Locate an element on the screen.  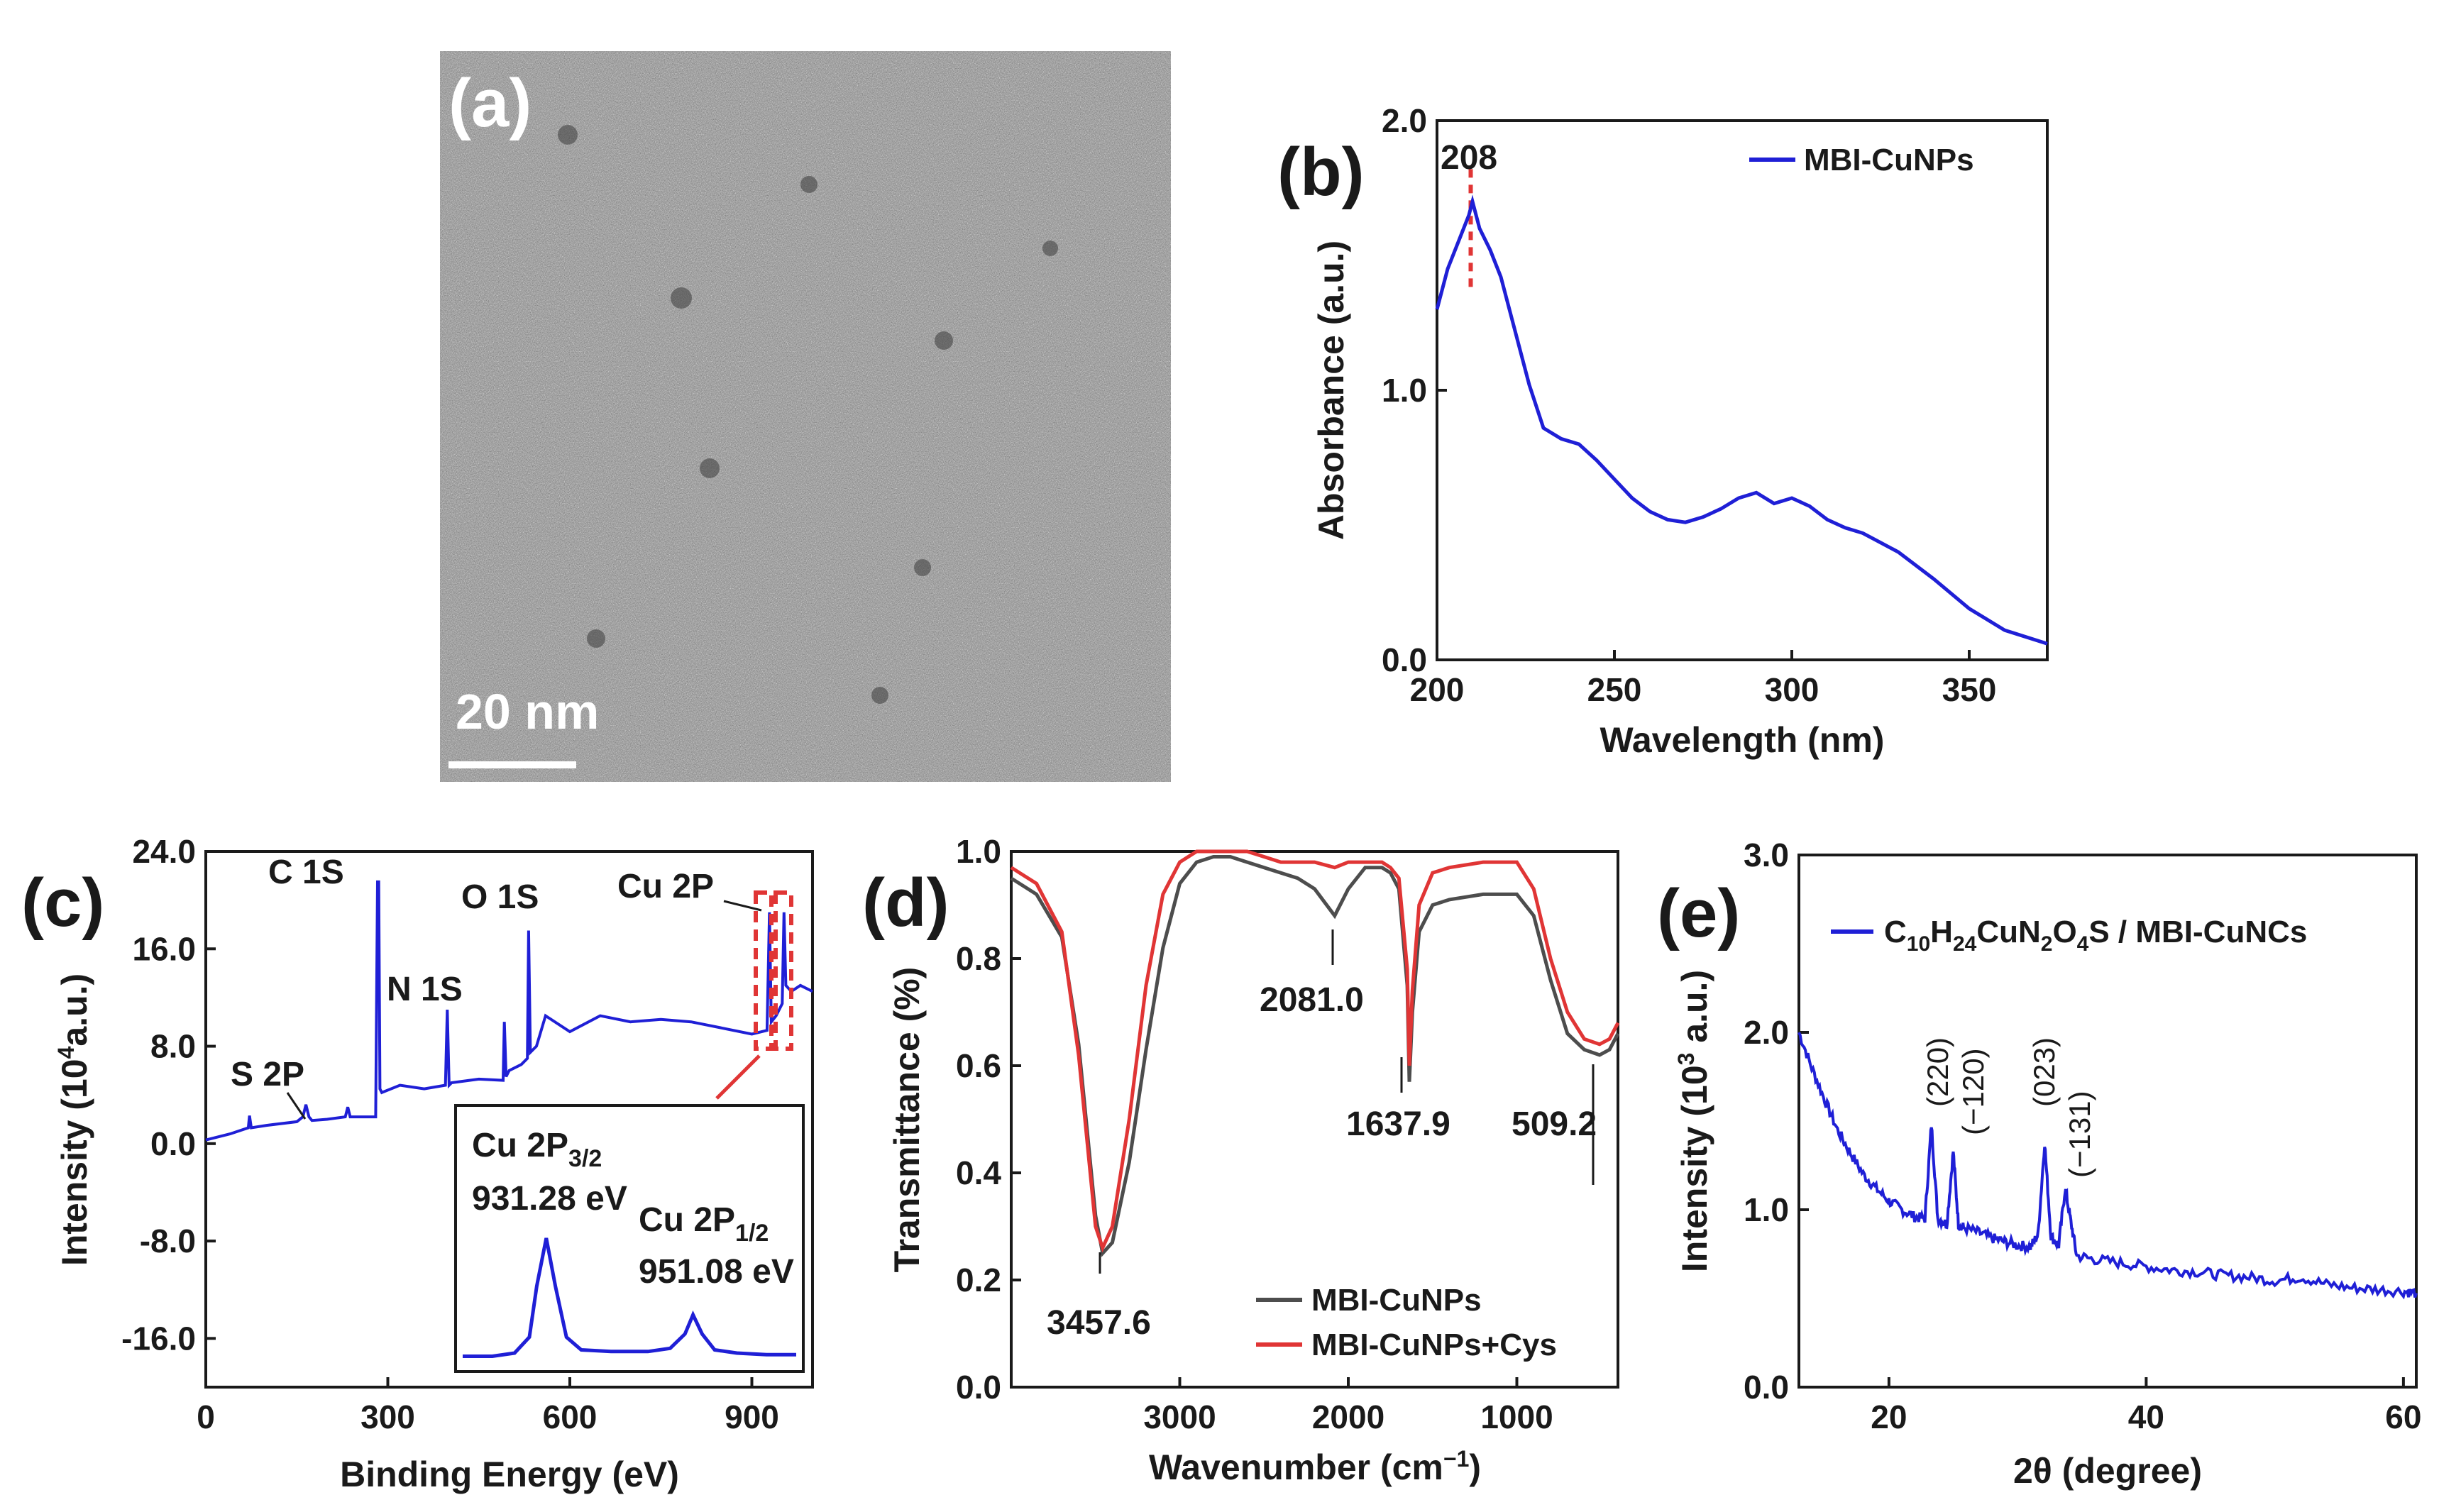
y-tick-label-d: 0.2 is located at coordinates (978, 1280).